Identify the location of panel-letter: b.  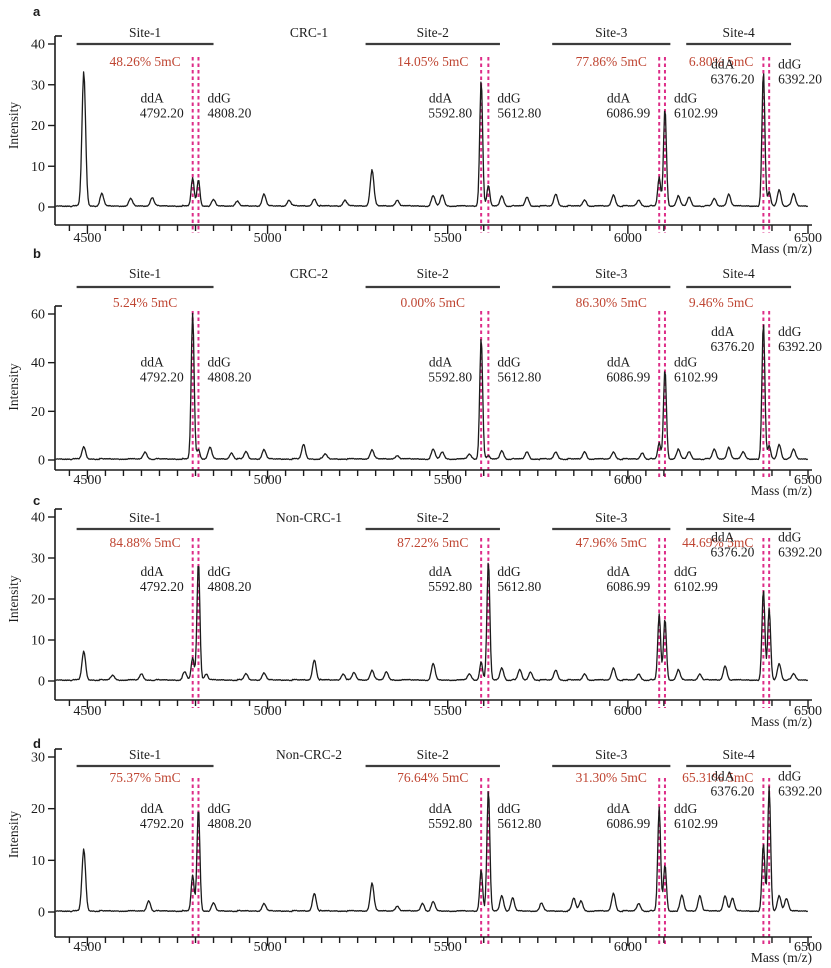
(37, 253).